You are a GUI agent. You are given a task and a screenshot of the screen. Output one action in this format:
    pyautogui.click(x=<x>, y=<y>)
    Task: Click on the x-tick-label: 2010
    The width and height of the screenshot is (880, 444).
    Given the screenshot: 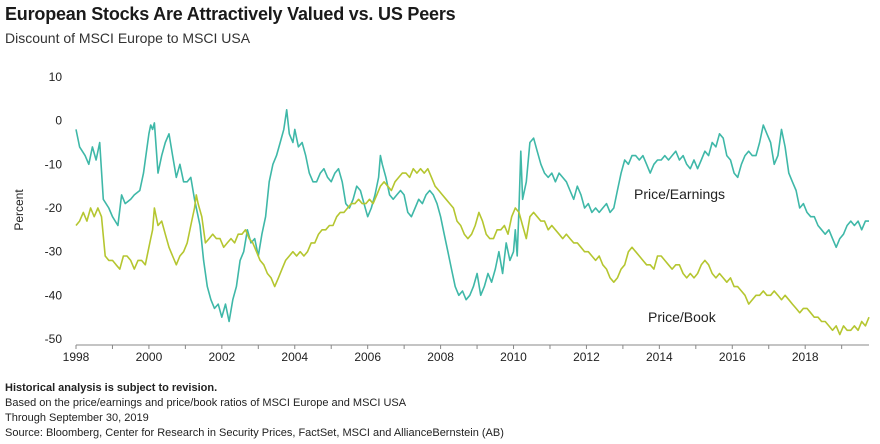 What is the action you would take?
    pyautogui.click(x=513, y=357)
    